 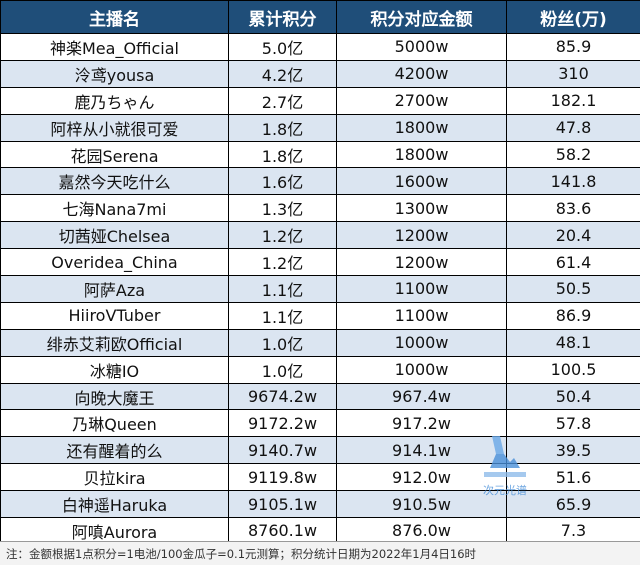 I want to click on header-total-points: 累计积分, so click(x=282, y=17).